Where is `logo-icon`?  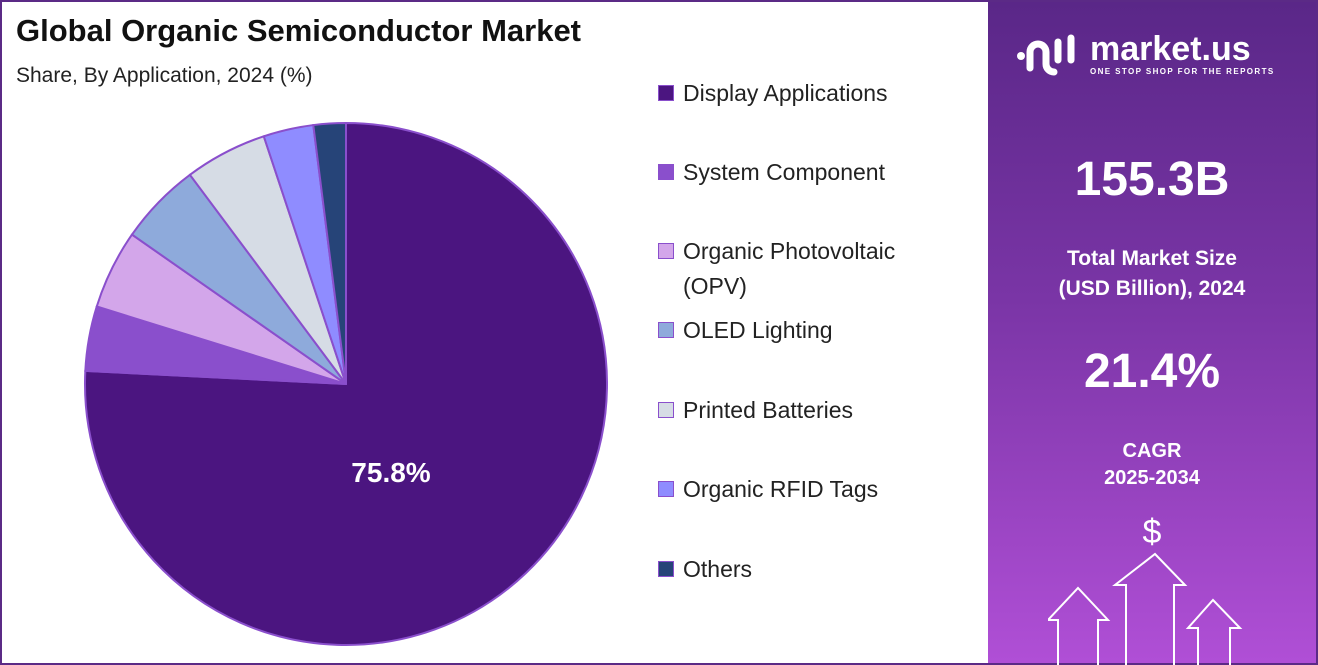 logo-icon is located at coordinates (1046, 55).